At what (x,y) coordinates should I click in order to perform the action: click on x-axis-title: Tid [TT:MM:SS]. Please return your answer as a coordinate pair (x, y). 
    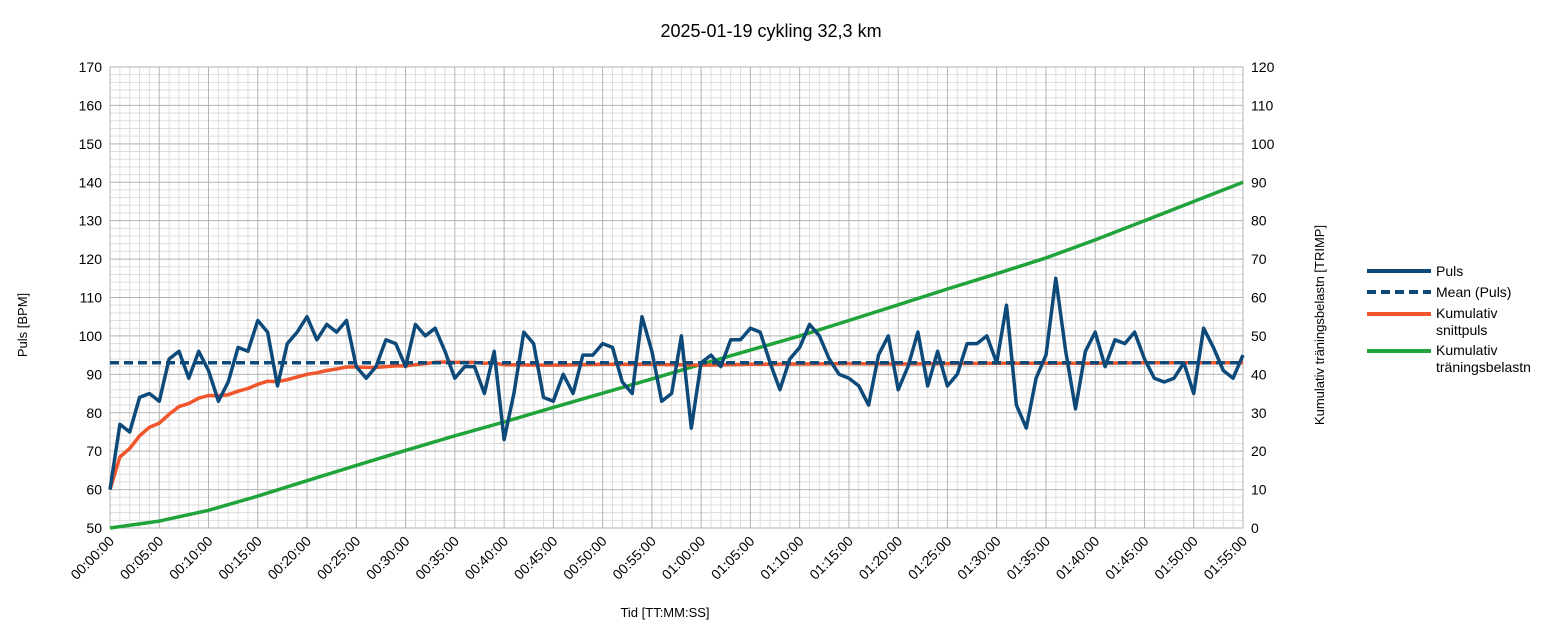
    Looking at the image, I should click on (664, 612).